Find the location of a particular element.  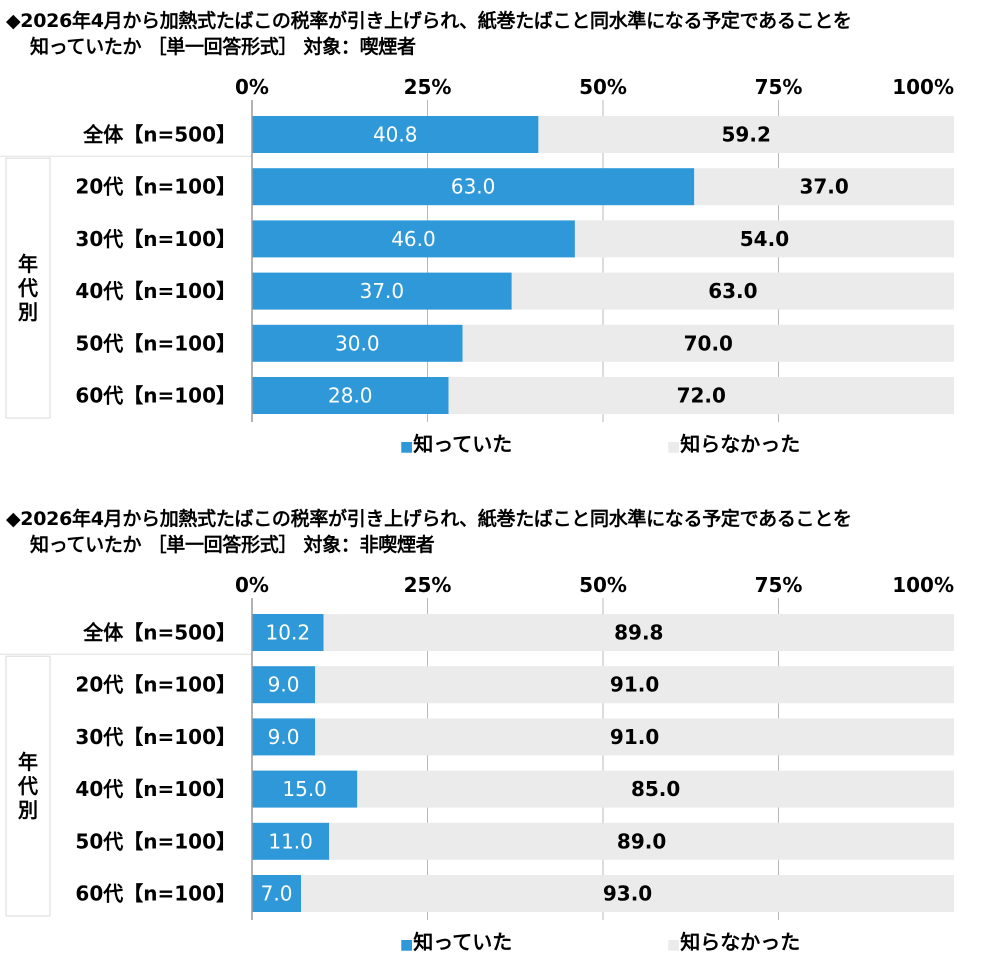

data-label: 7.0 is located at coordinates (277, 894).